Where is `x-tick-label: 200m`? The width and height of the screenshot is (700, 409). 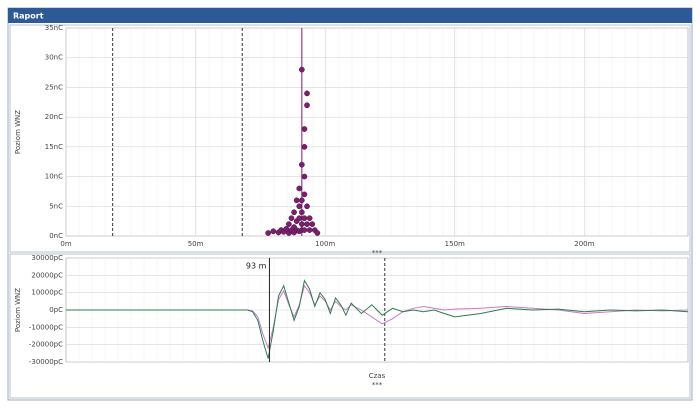 x-tick-label: 200m is located at coordinates (584, 244).